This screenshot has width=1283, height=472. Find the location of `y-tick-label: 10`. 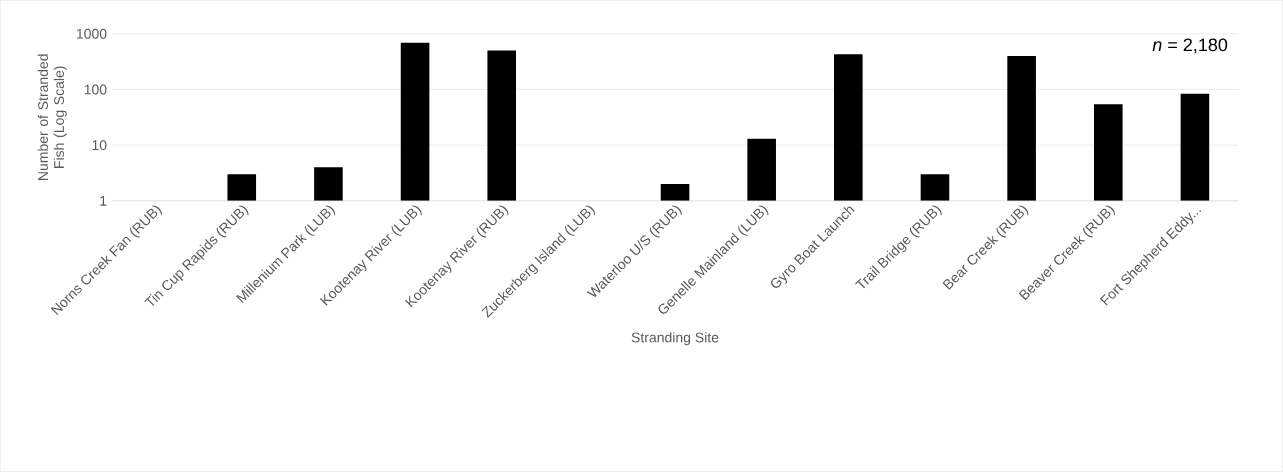

y-tick-label: 10 is located at coordinates (99, 145).